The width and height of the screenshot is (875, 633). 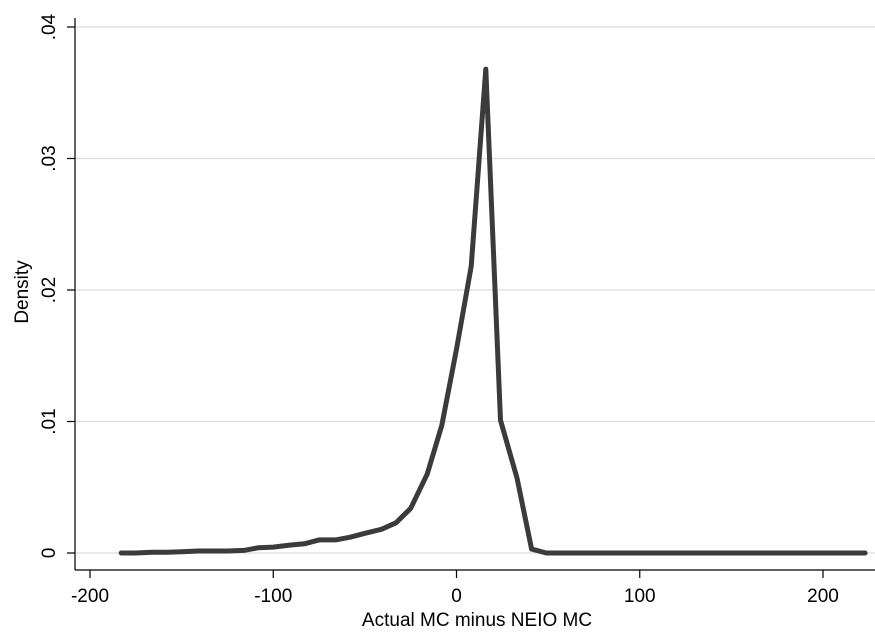 I want to click on x-tick-label: 100, so click(x=640, y=596).